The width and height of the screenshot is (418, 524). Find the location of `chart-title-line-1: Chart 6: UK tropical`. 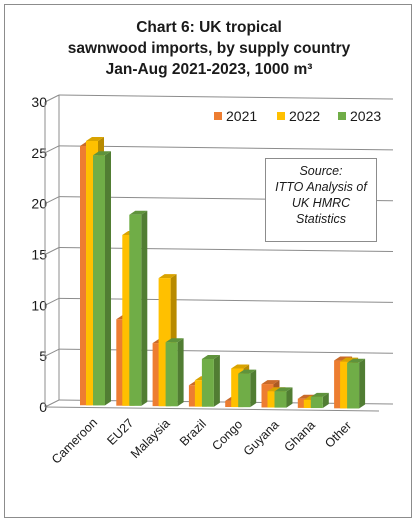

chart-title-line-1: Chart 6: UK tropical is located at coordinates (209, 27).